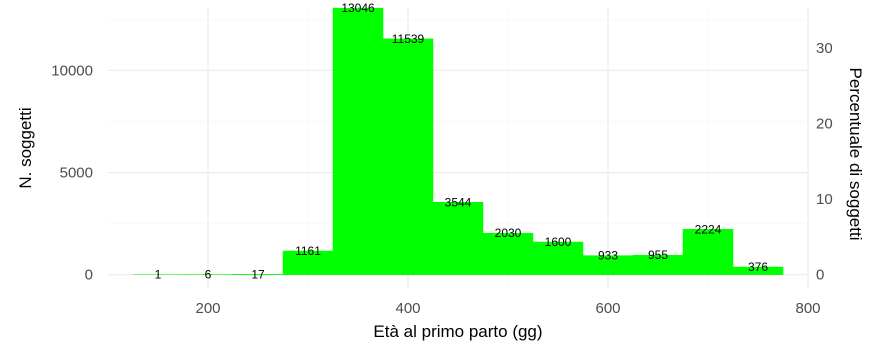  What do you see at coordinates (824, 162) in the screenshot?
I see `y2-axis-ticks: 0 10 20 30` at bounding box center [824, 162].